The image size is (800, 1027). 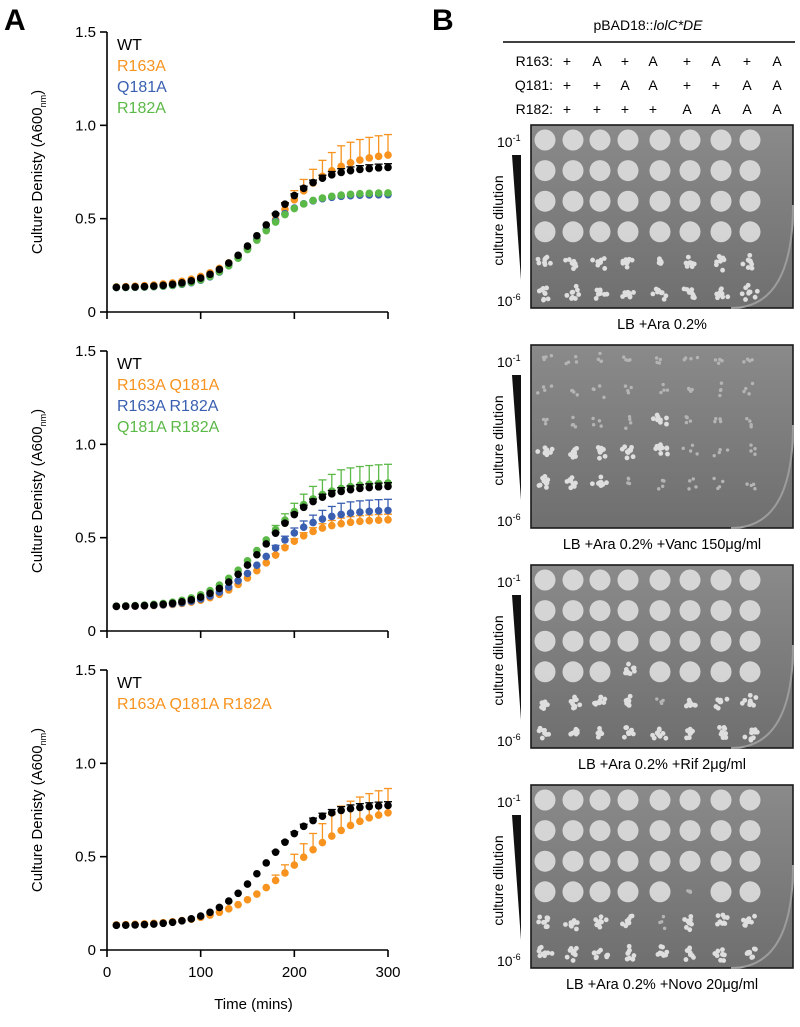 I want to click on dilution-top-label: 10-1, so click(x=509, y=361).